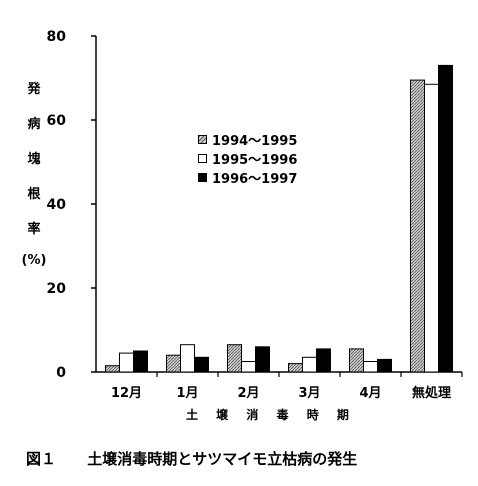  What do you see at coordinates (431, 393) in the screenshot?
I see `x-tick-label: 無処理` at bounding box center [431, 393].